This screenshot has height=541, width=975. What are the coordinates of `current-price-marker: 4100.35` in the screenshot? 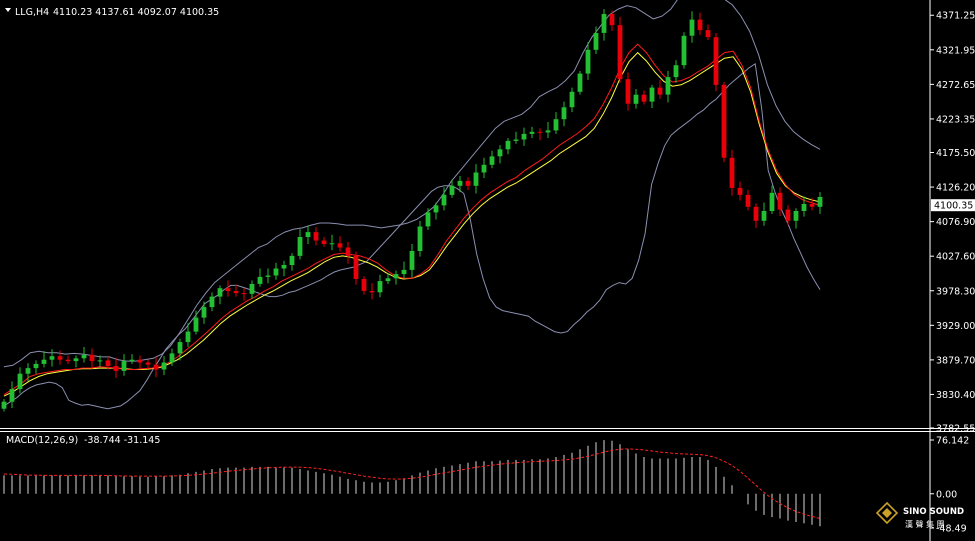 It's located at (953, 205).